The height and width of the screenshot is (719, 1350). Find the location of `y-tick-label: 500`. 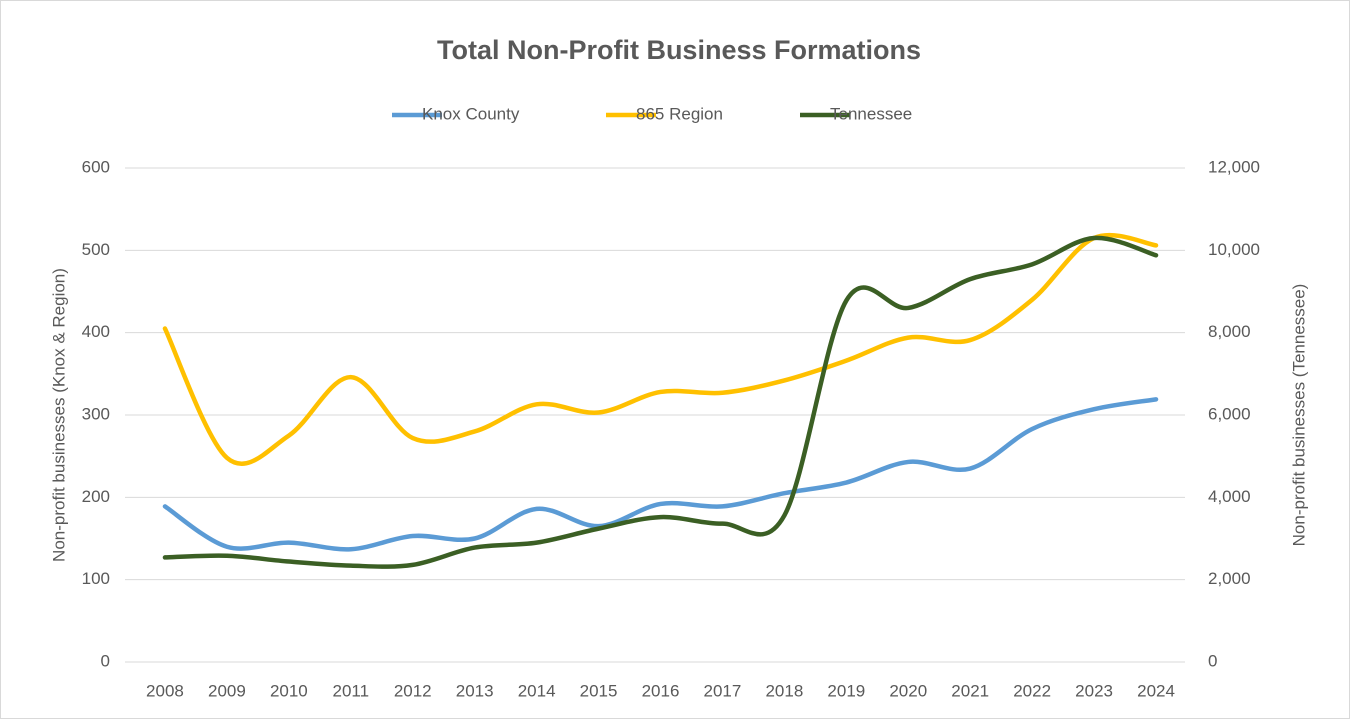

y-tick-label: 500 is located at coordinates (96, 249).